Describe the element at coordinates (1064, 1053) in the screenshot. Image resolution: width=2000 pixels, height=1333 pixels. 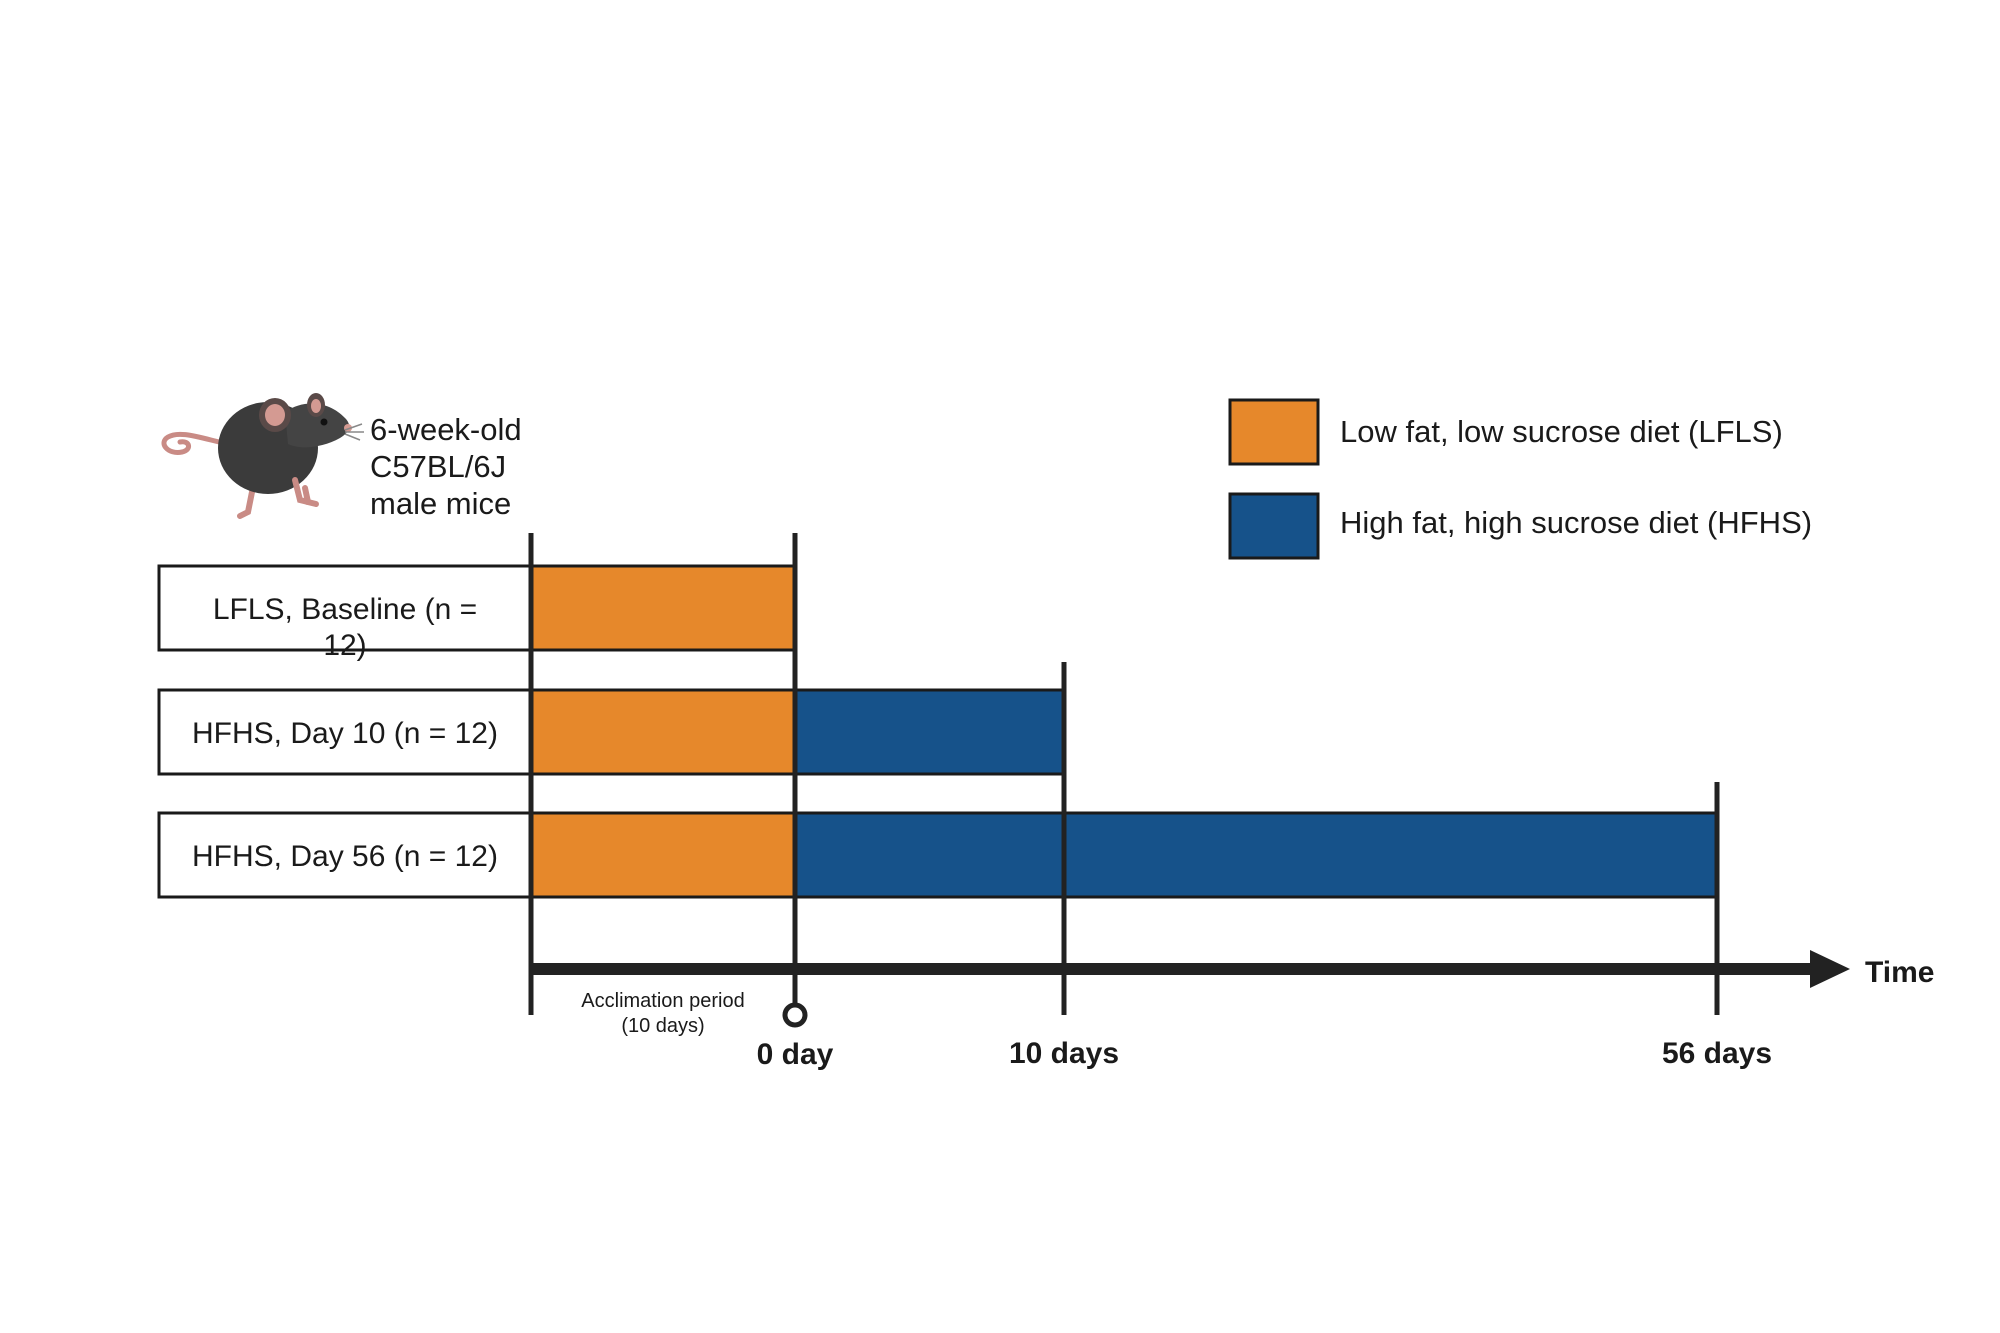
I see `tick-label-day-10: 10 days` at that location.